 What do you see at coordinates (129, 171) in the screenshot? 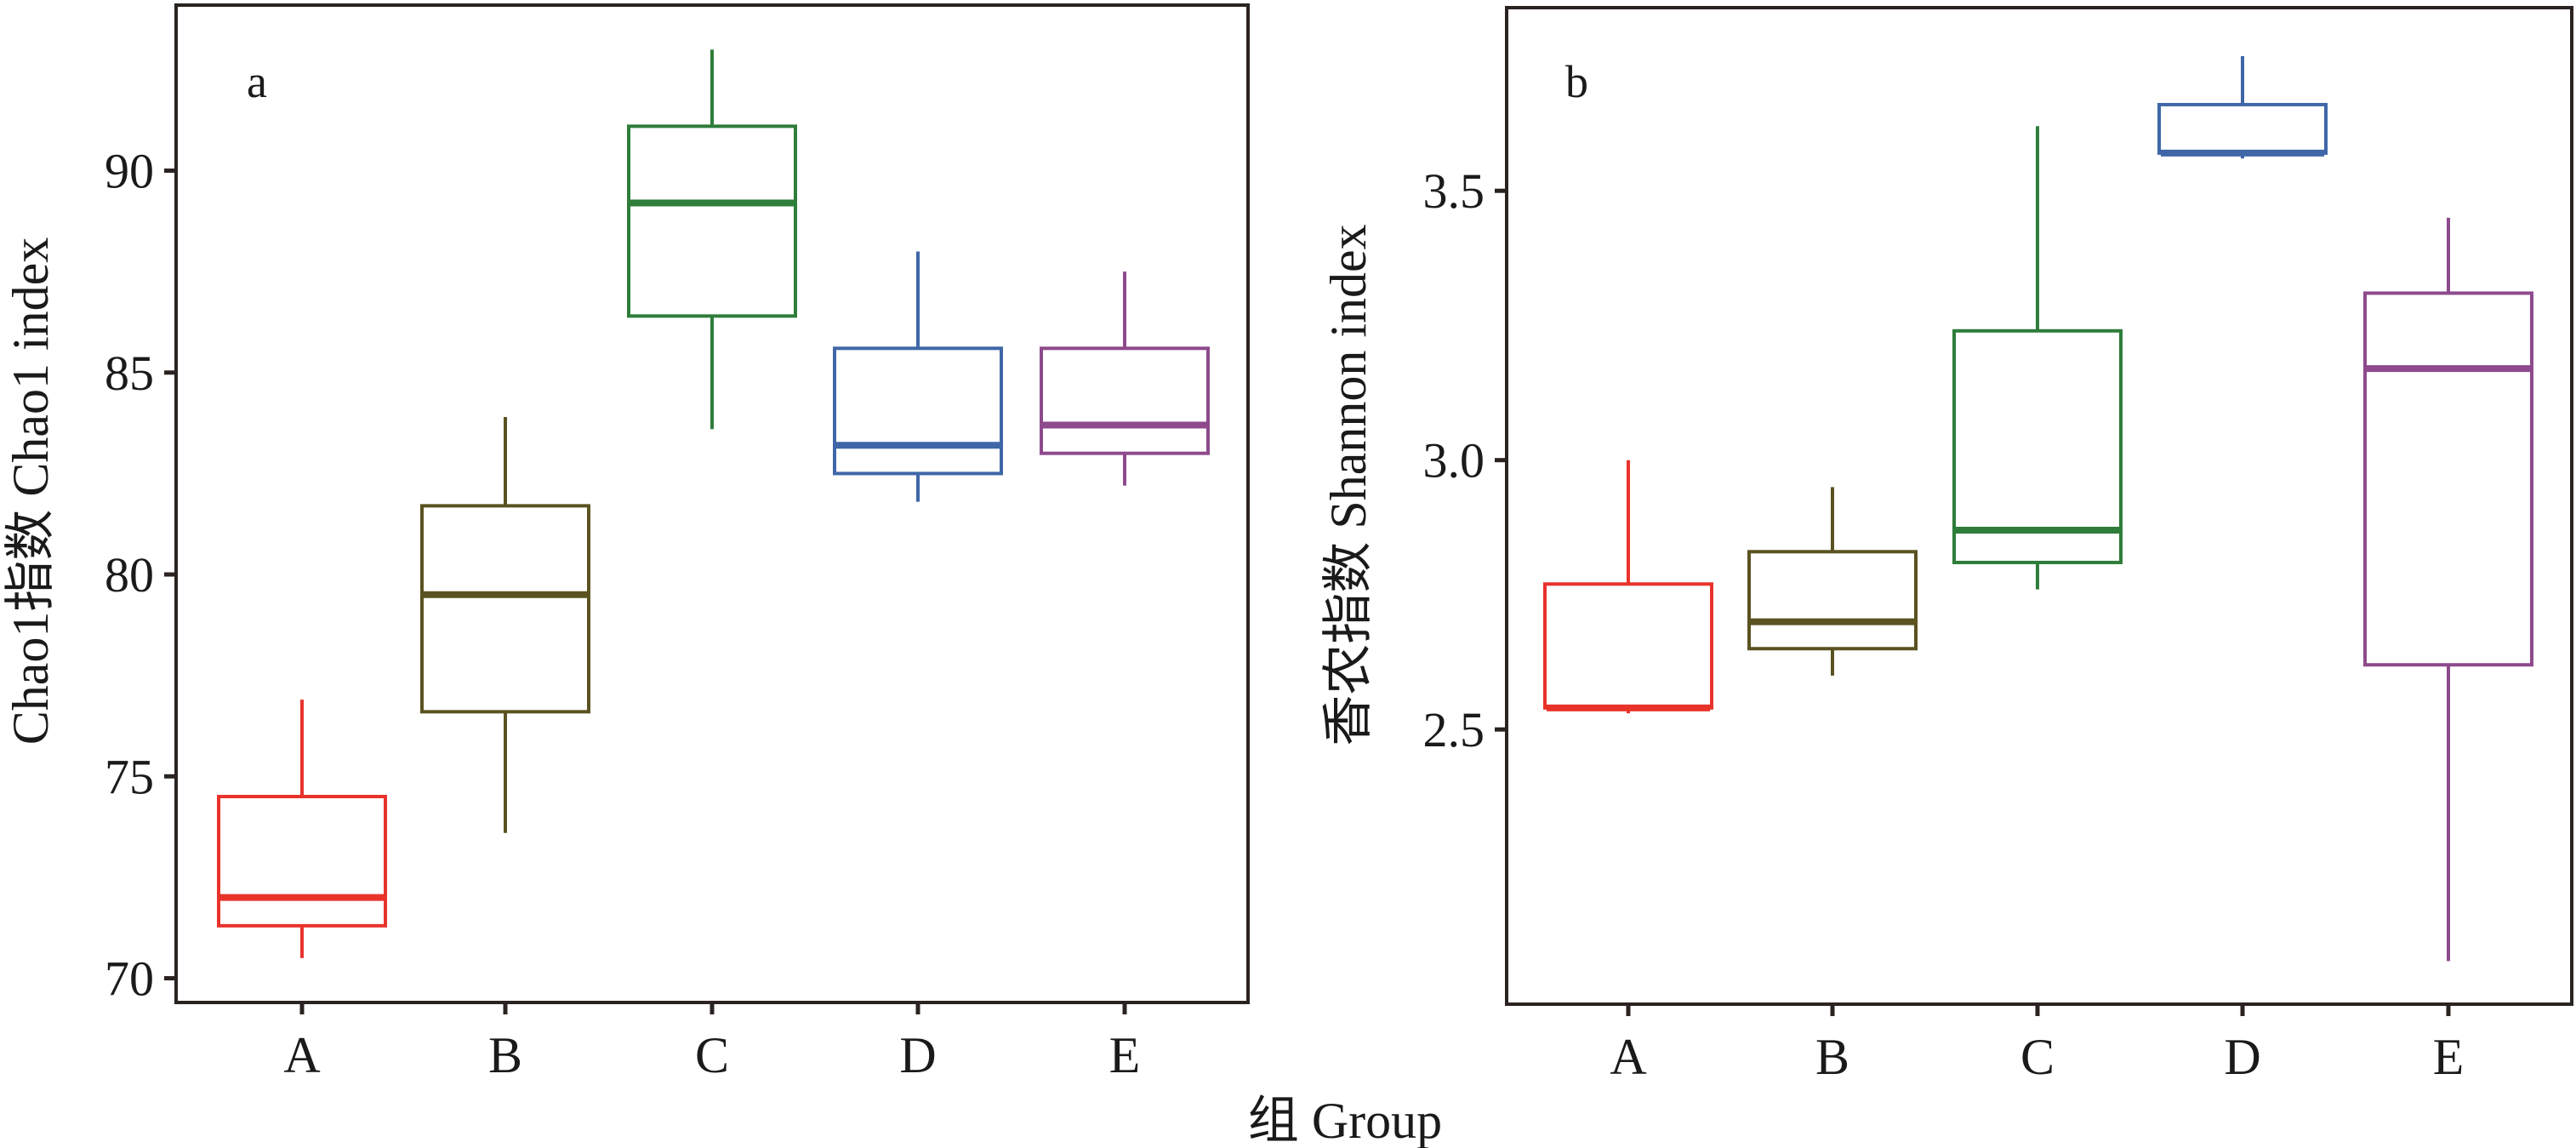
I see `y-tick-label: 90` at bounding box center [129, 171].